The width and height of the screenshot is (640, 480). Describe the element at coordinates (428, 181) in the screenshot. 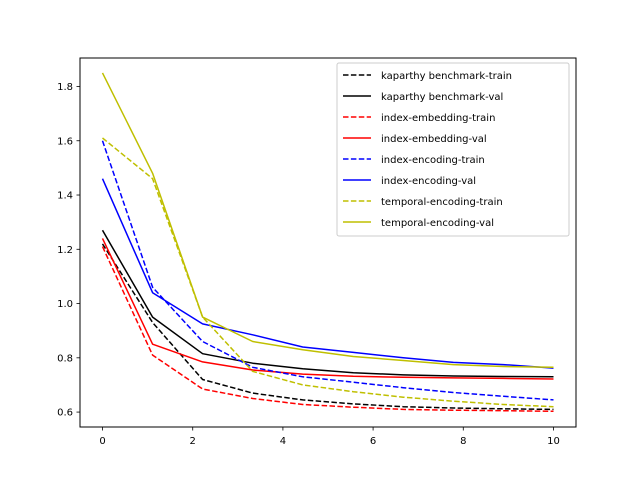

I see `legend-label: index-encoding-val` at that location.